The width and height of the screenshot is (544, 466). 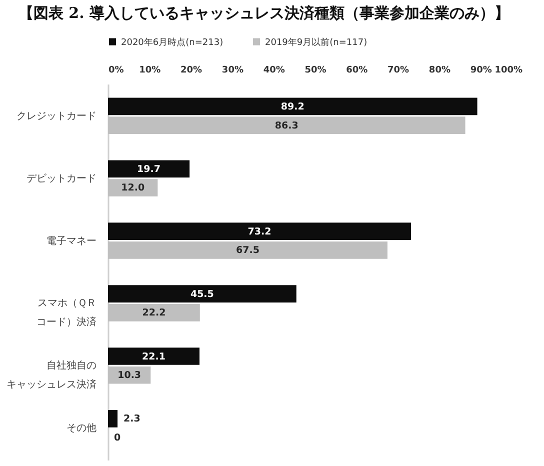 I want to click on data-label: 19.7, so click(x=149, y=169).